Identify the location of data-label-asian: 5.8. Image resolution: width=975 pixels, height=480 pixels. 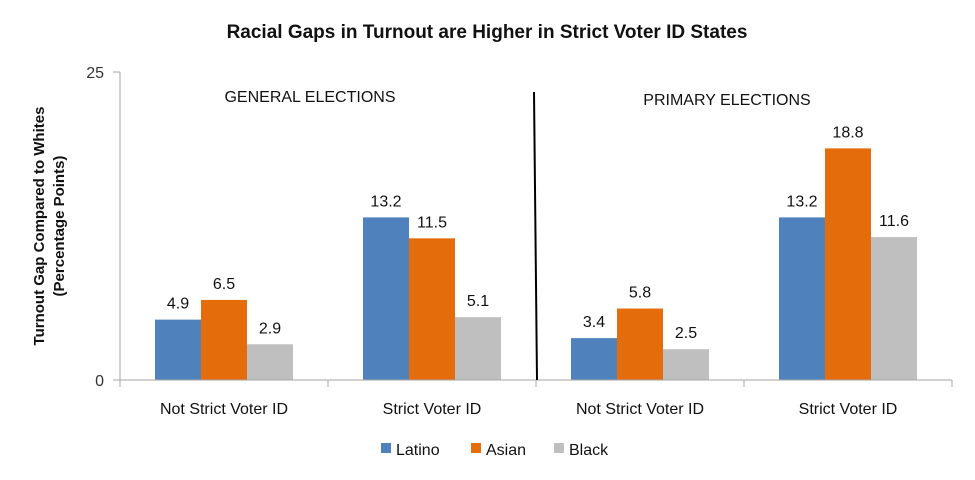
(640, 293).